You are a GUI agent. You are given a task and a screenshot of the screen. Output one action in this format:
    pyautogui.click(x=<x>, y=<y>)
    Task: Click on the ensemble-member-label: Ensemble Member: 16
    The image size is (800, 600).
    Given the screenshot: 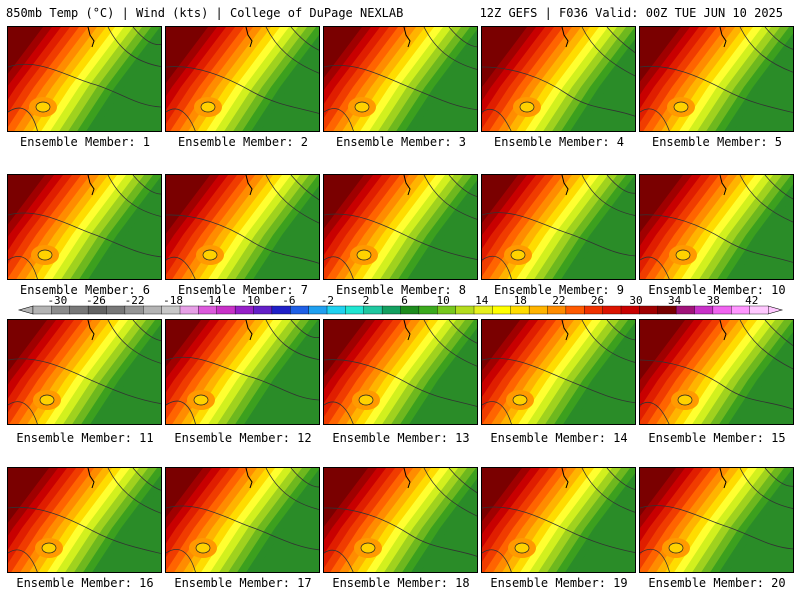 What is the action you would take?
    pyautogui.click(x=85, y=583)
    